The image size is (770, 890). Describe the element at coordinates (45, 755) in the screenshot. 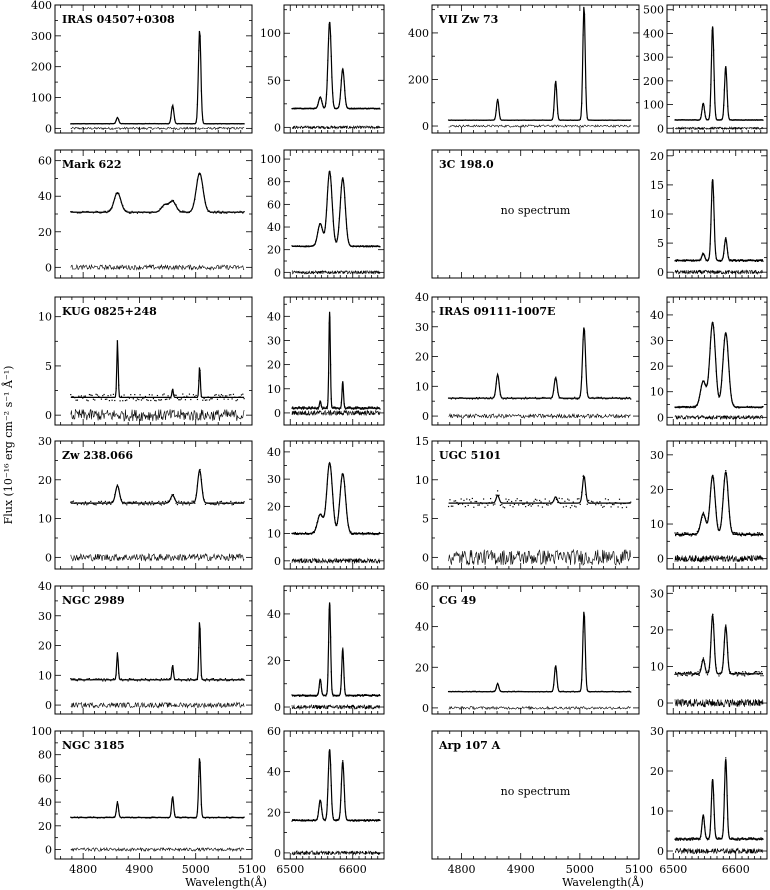

I see `y-tick-label: 80` at that location.